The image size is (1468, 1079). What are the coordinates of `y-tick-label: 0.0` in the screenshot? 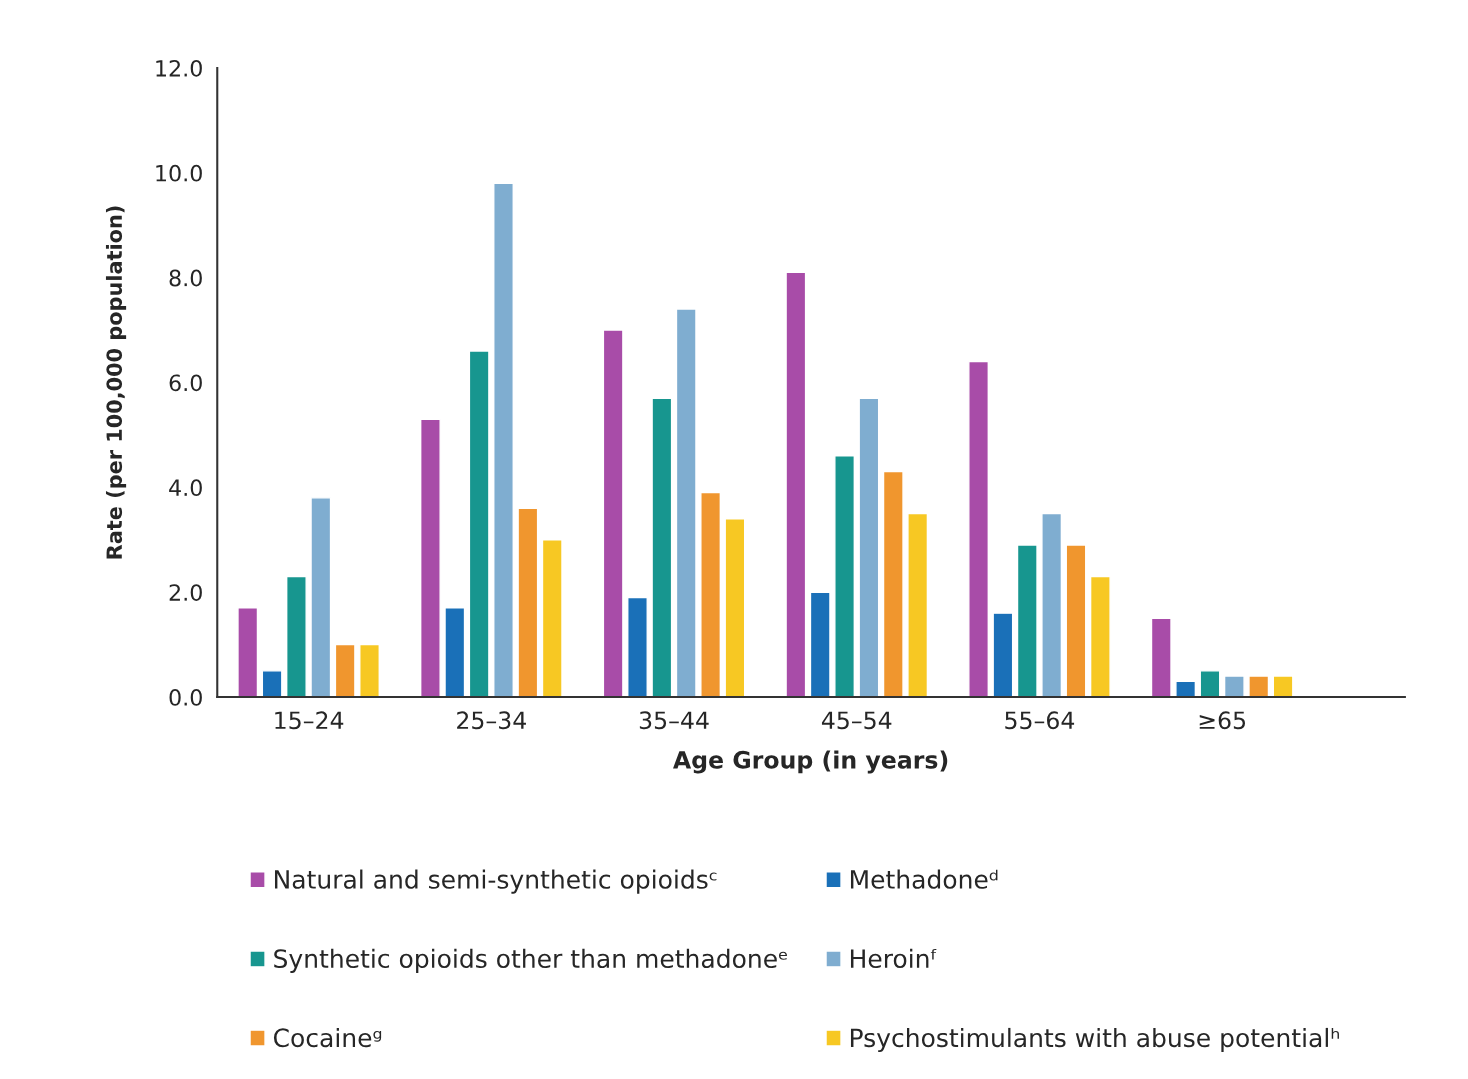 It's located at (185, 697).